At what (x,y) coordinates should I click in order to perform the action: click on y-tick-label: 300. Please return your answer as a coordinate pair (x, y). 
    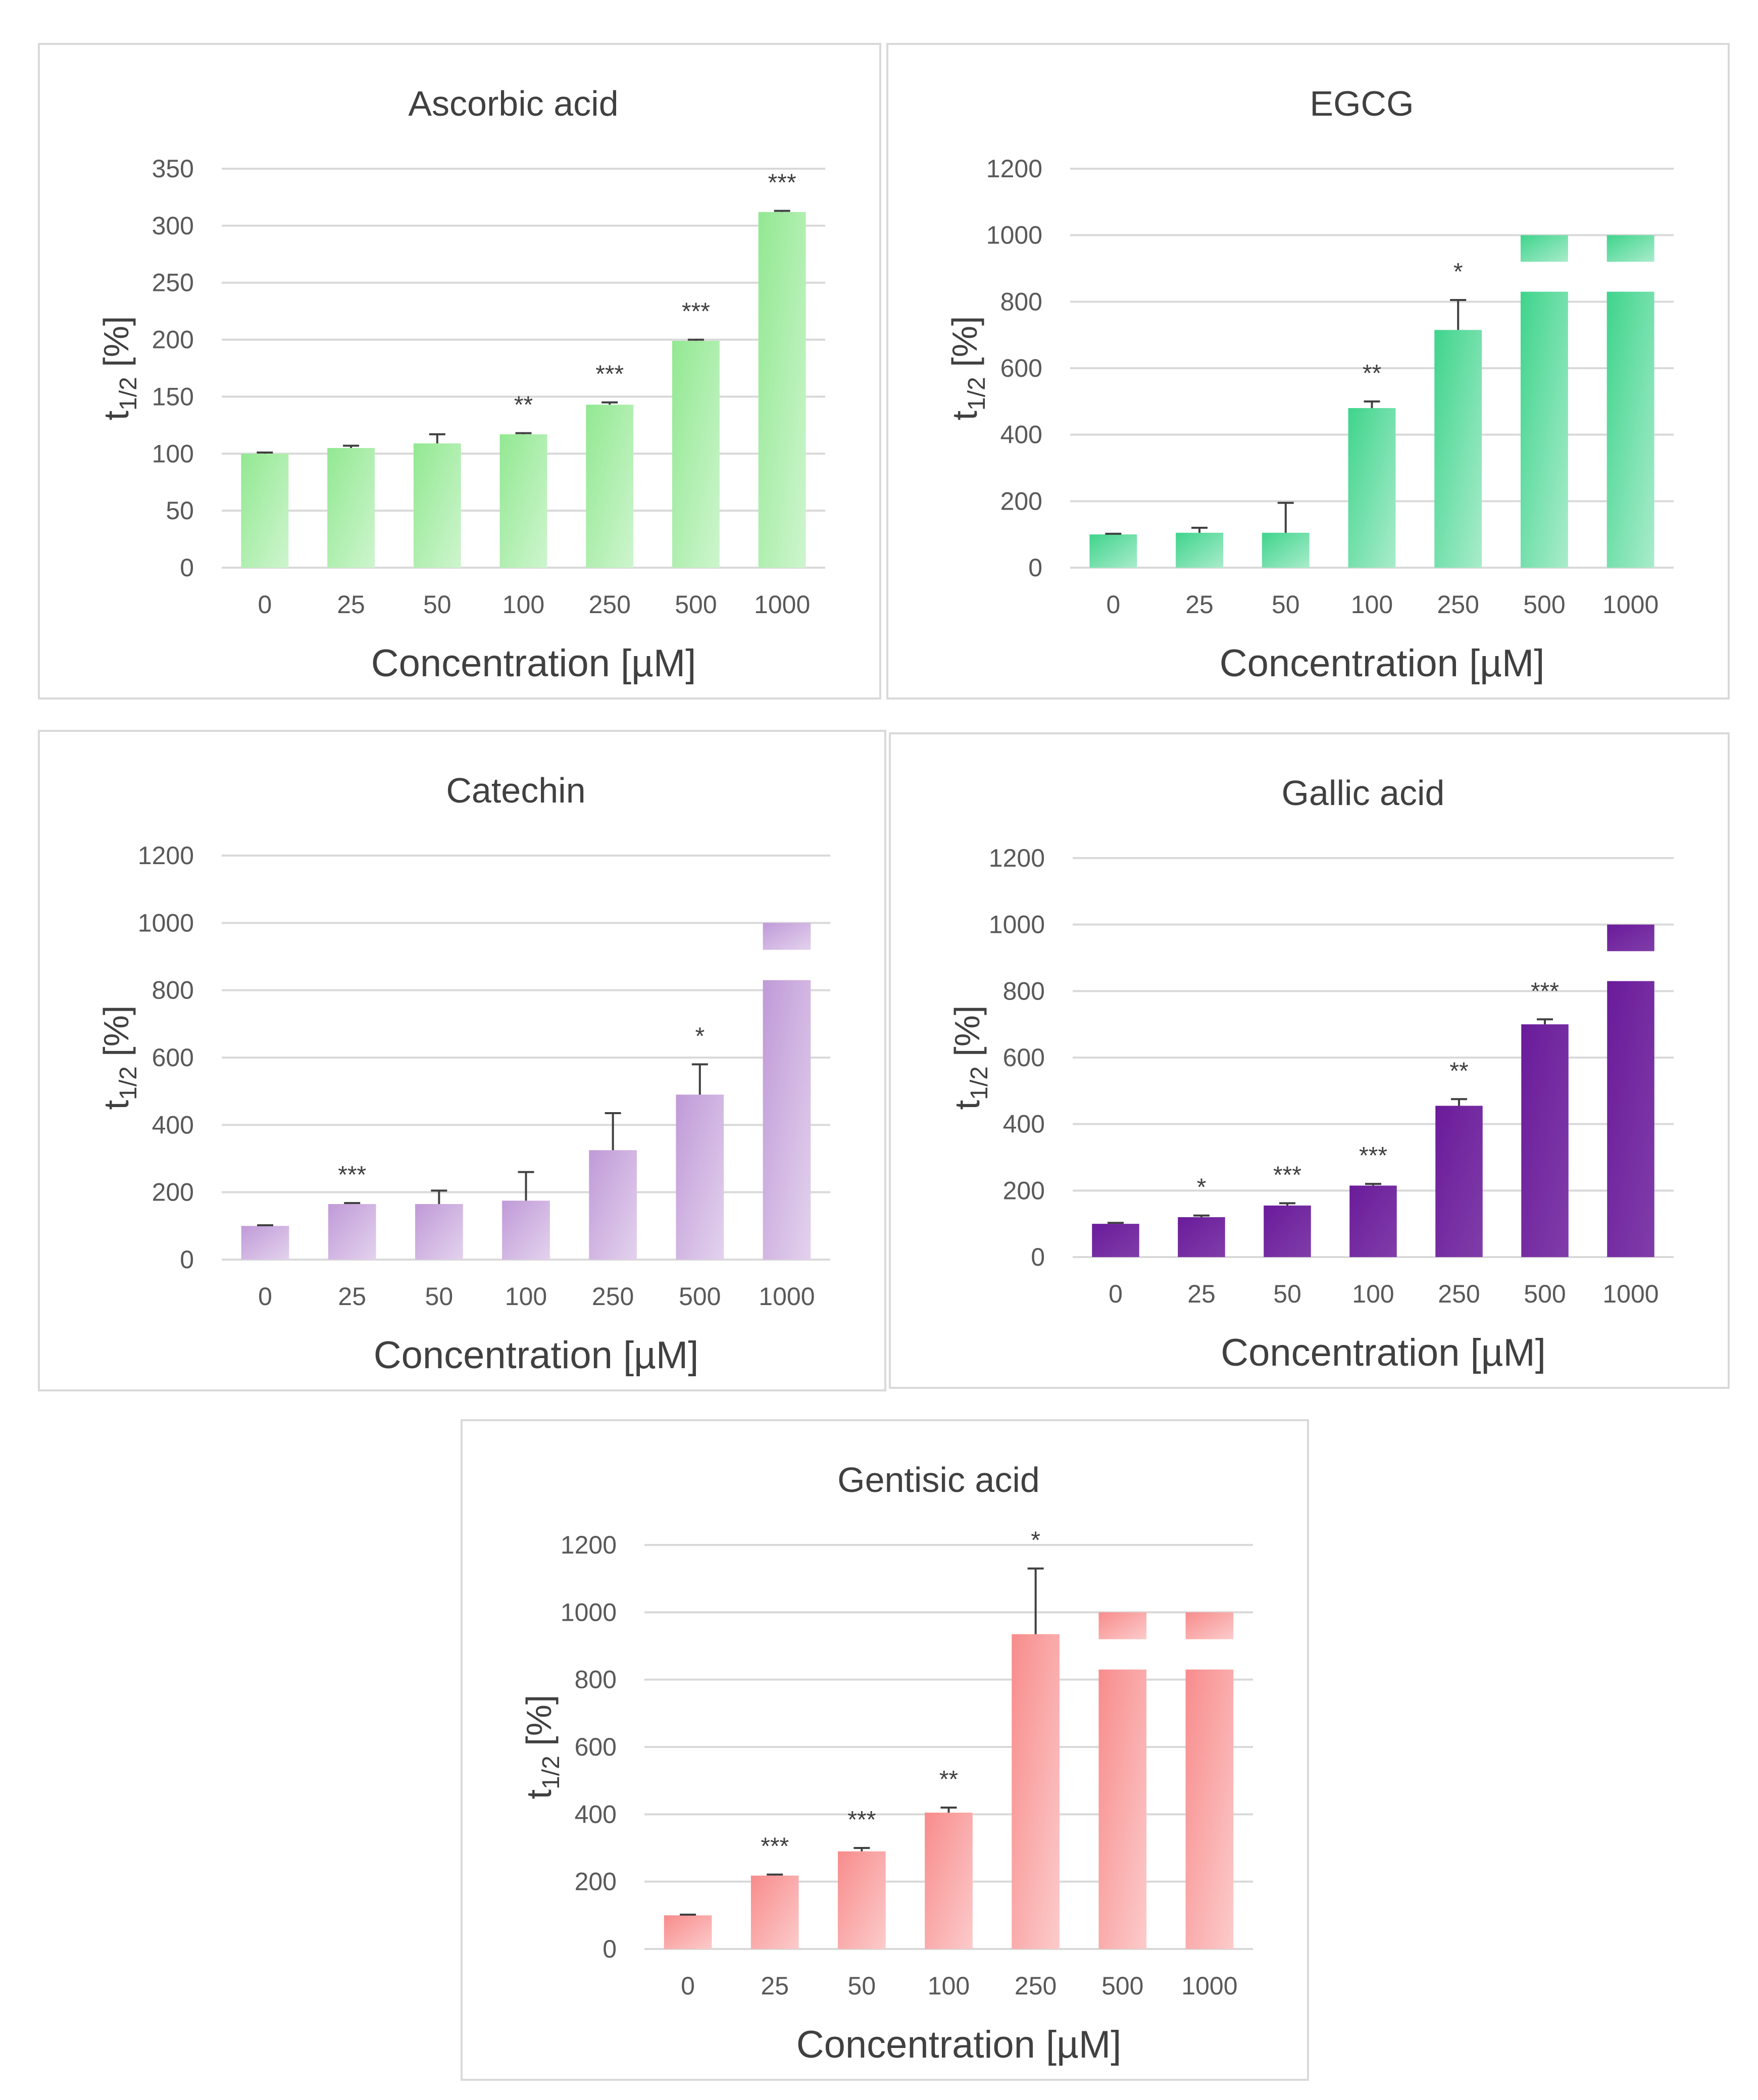
    Looking at the image, I should click on (173, 226).